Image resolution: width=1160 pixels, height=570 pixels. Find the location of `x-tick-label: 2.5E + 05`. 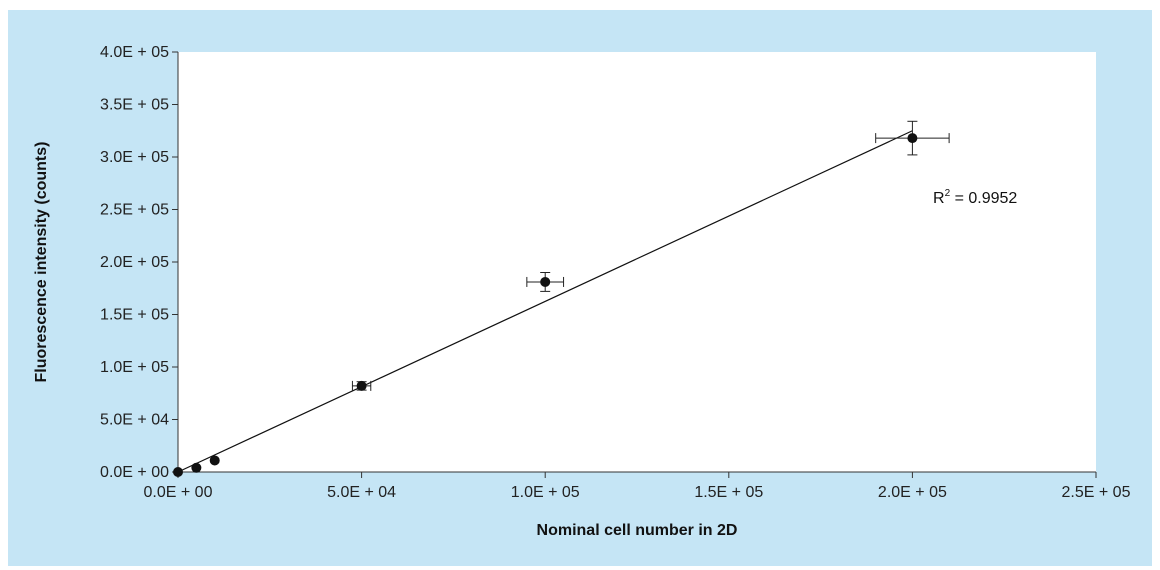

x-tick-label: 2.5E + 05 is located at coordinates (1096, 492).